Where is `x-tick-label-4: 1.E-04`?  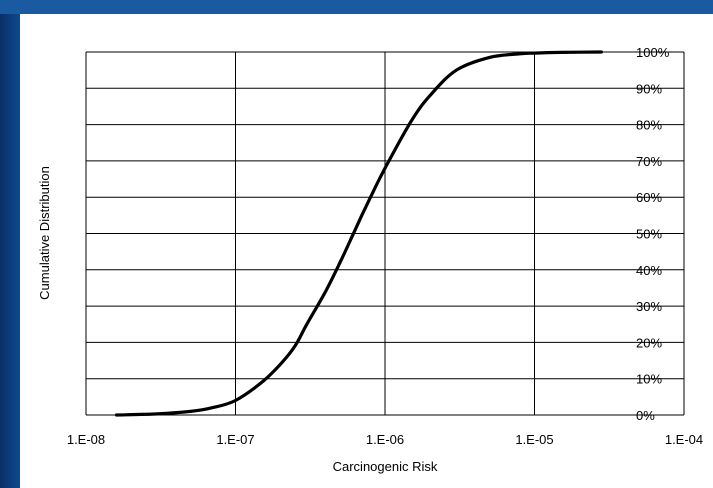 x-tick-label-4: 1.E-04 is located at coordinates (684, 439).